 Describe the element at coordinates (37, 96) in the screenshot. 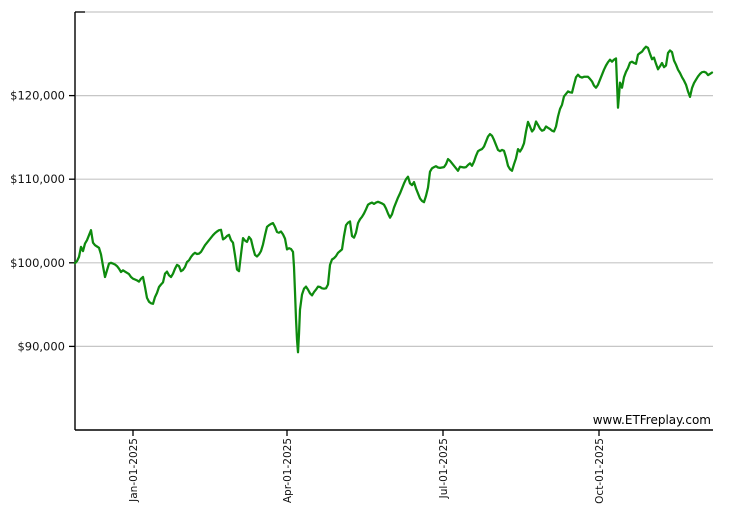

I see `y-axis-label: $120,000` at that location.